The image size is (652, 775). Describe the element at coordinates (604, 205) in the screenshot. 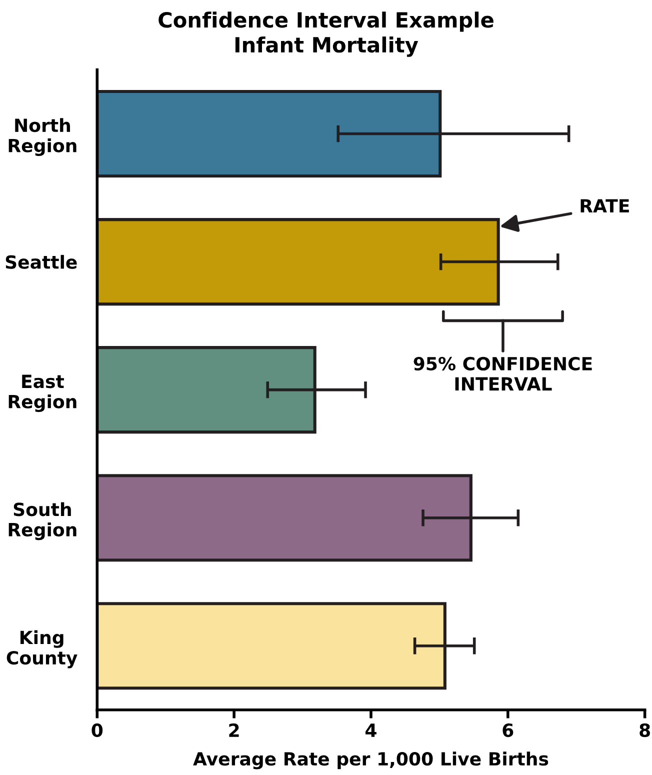

I see `annotation: RATE` at that location.